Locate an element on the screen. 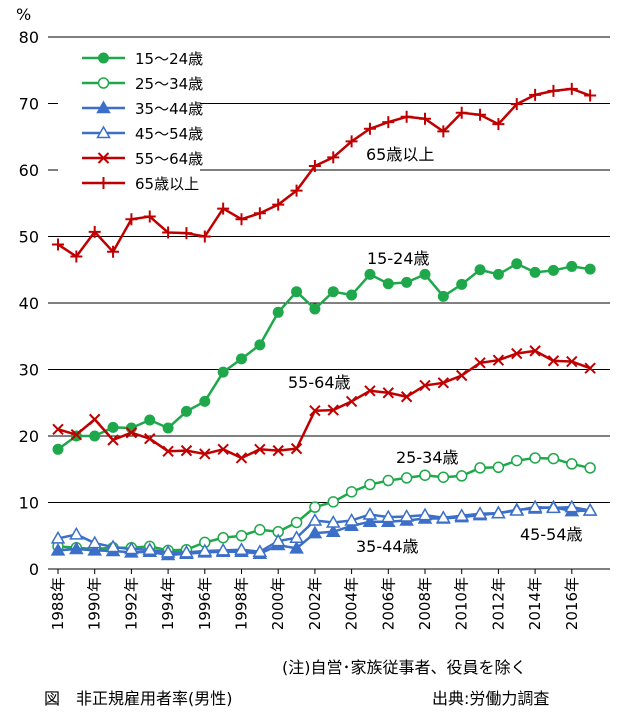 This screenshot has height=714, width=617. series-1-point-2002 is located at coordinates (315, 309).